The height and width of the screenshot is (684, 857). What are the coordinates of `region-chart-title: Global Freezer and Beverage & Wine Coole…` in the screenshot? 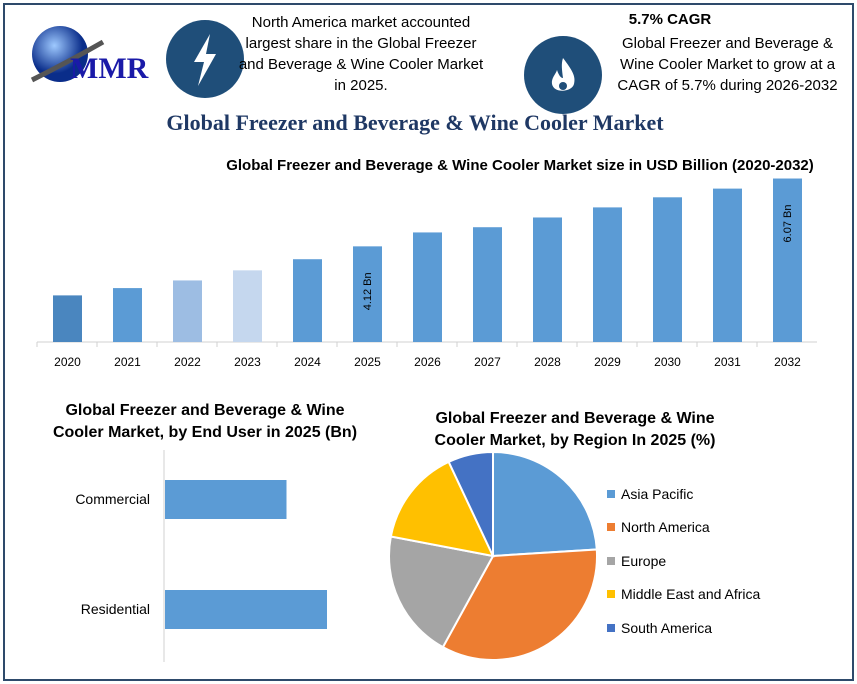 It's located at (575, 429).